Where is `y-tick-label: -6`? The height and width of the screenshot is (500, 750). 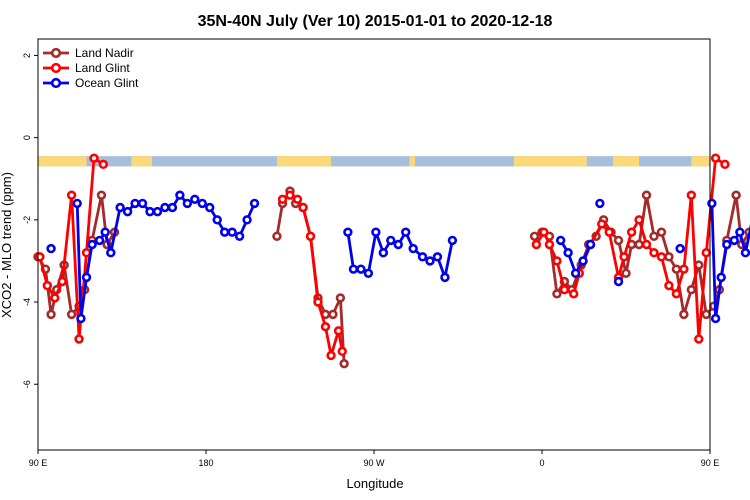 y-tick-label: -6 is located at coordinates (27, 384).